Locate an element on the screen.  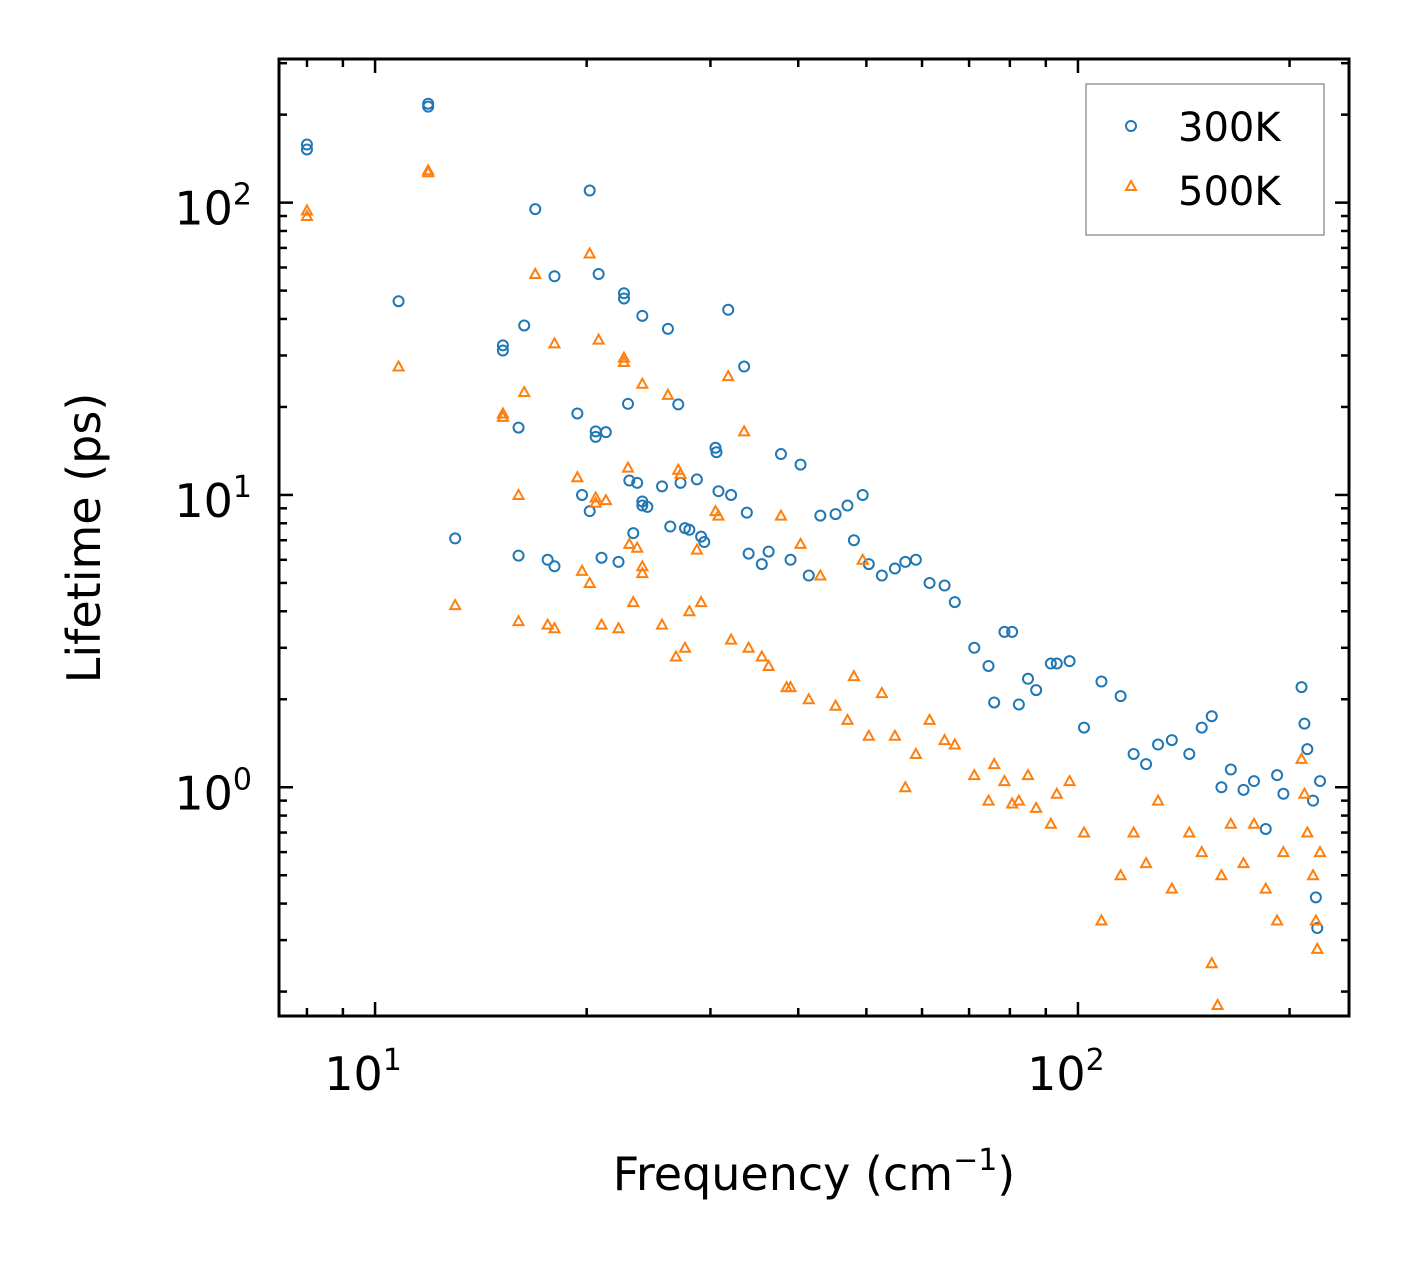
y-tick-labels: 100 101 102 is located at coordinates (213, 499).